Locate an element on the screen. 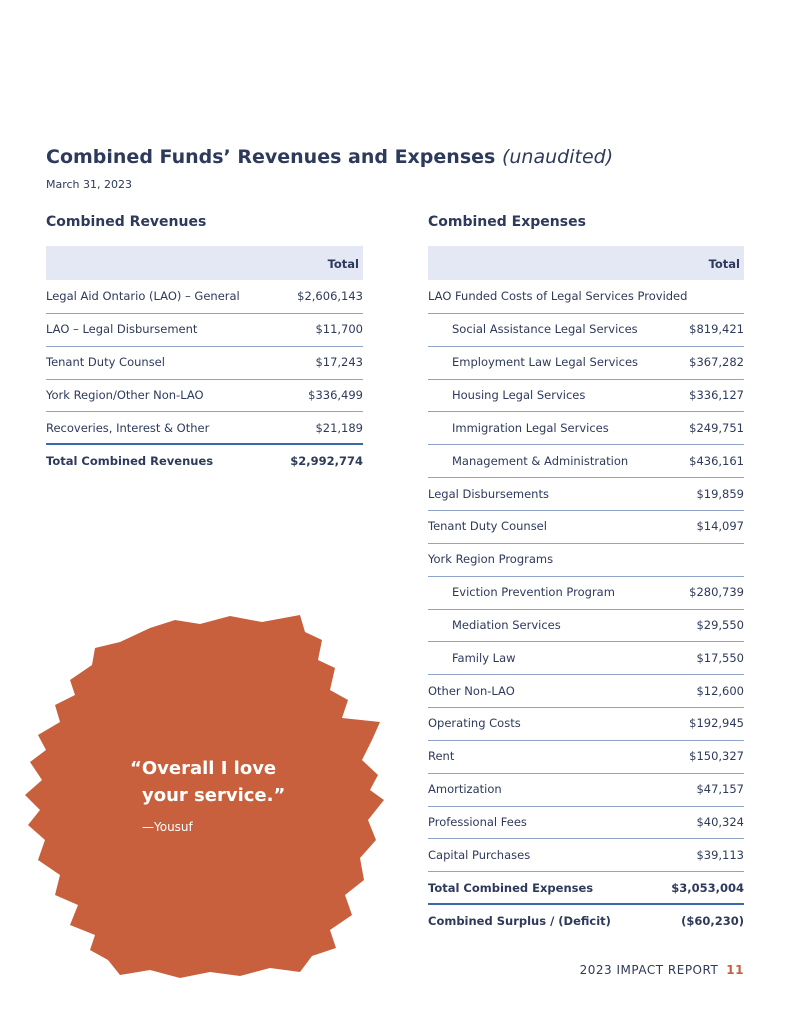 This screenshot has height=1024, width=791. row-value: $2,992,774 is located at coordinates (326, 460).